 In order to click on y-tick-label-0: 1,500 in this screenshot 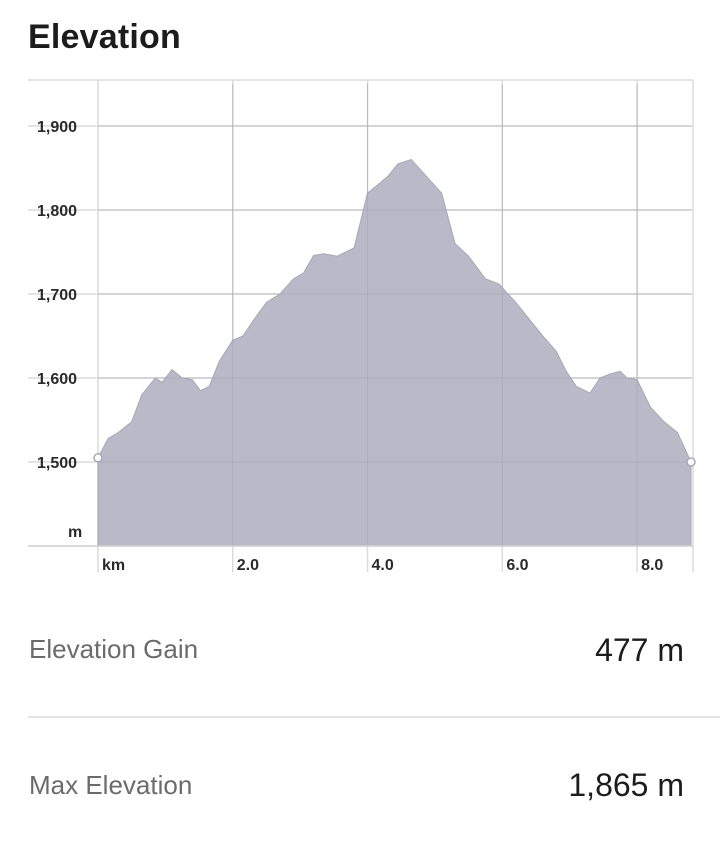, I will do `click(57, 463)`.